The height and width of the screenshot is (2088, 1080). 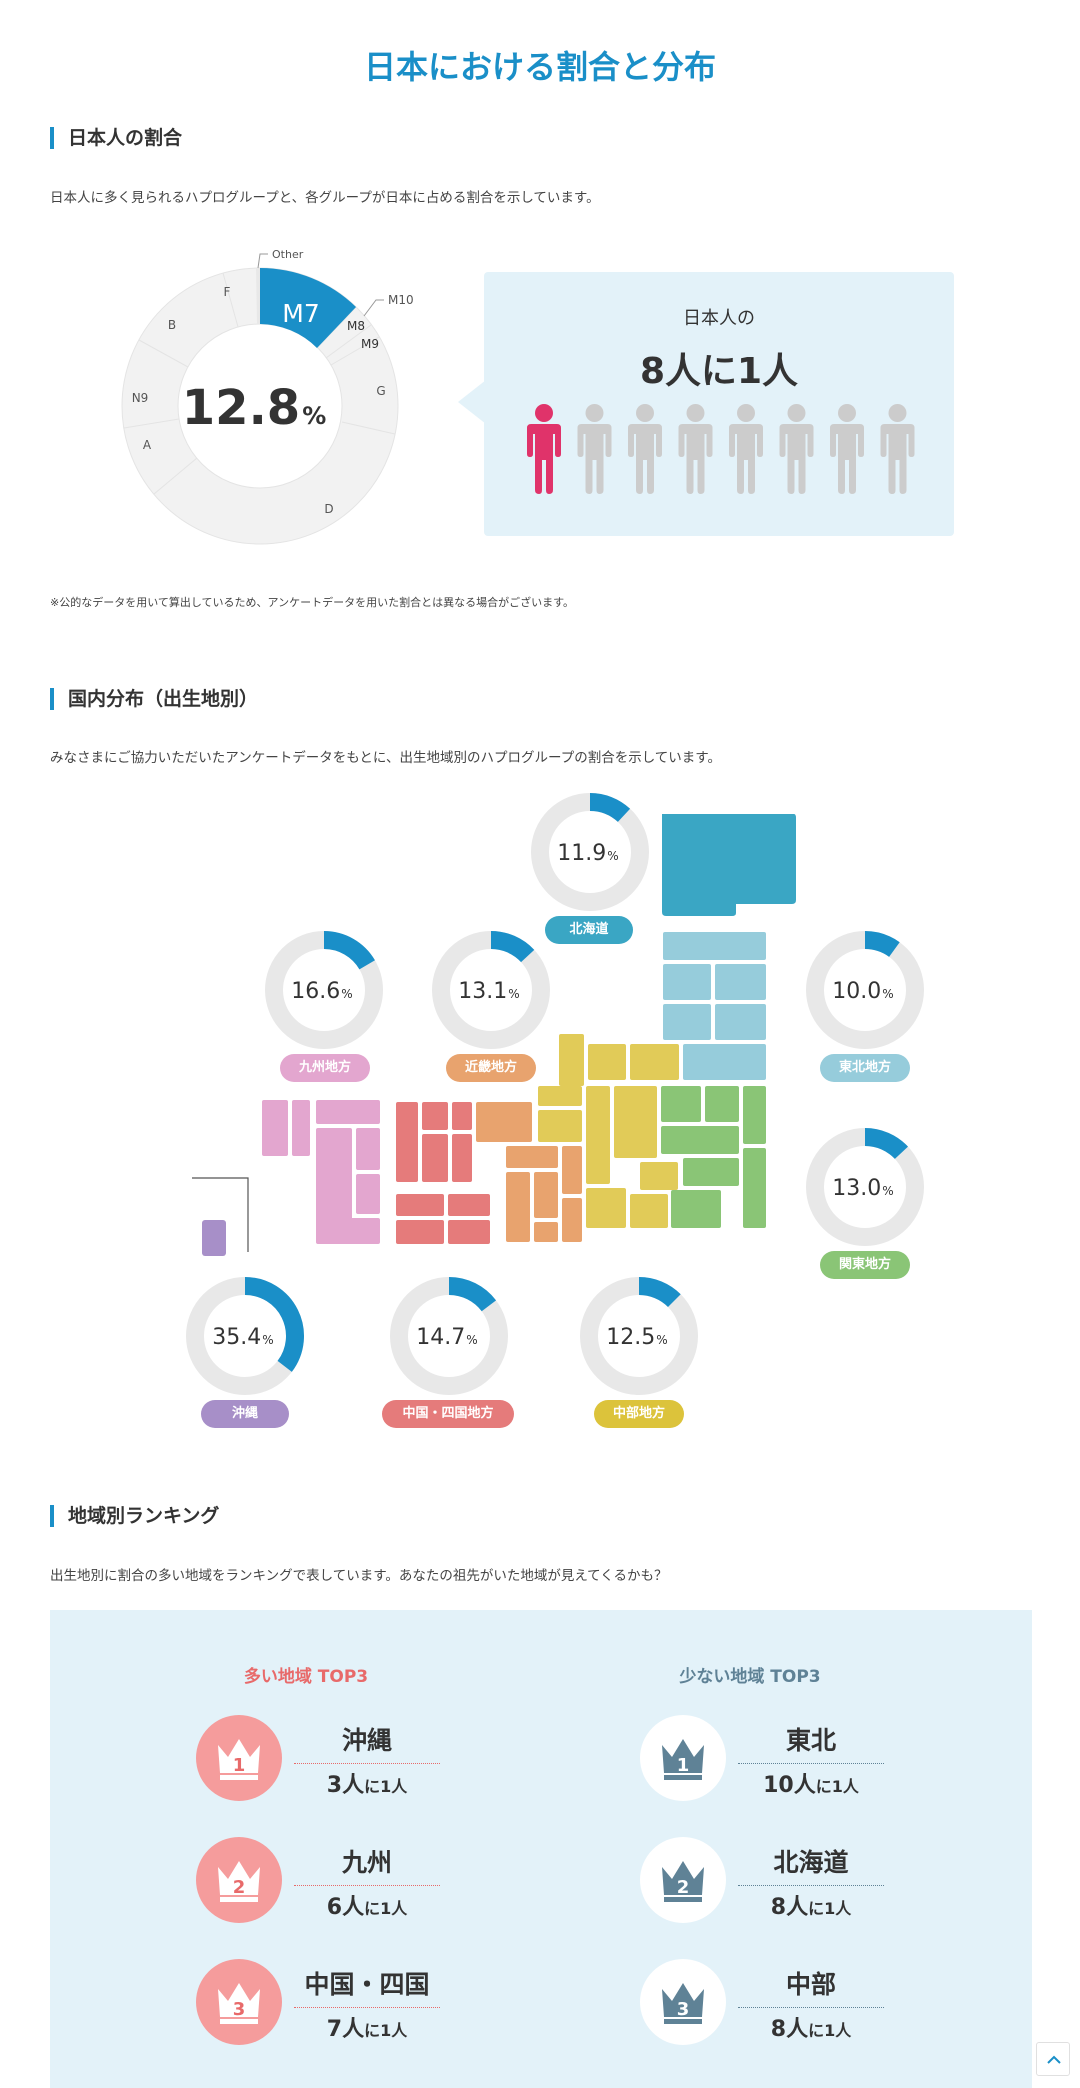 I want to click on donut-label-n9: N9, so click(x=140, y=398).